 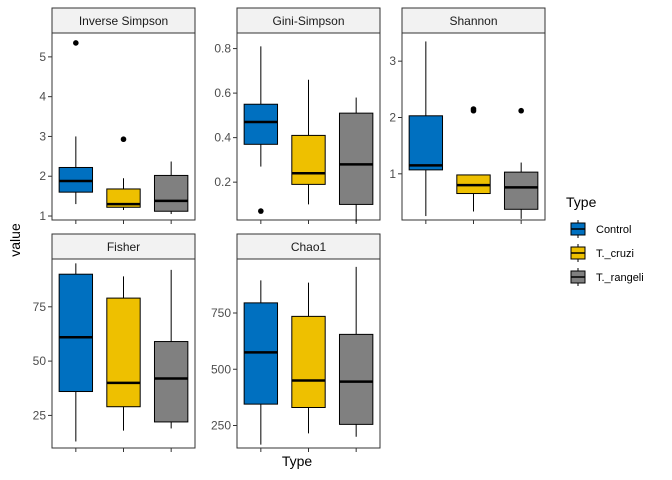 What do you see at coordinates (42, 97) in the screenshot?
I see `y-tick-label: 4` at bounding box center [42, 97].